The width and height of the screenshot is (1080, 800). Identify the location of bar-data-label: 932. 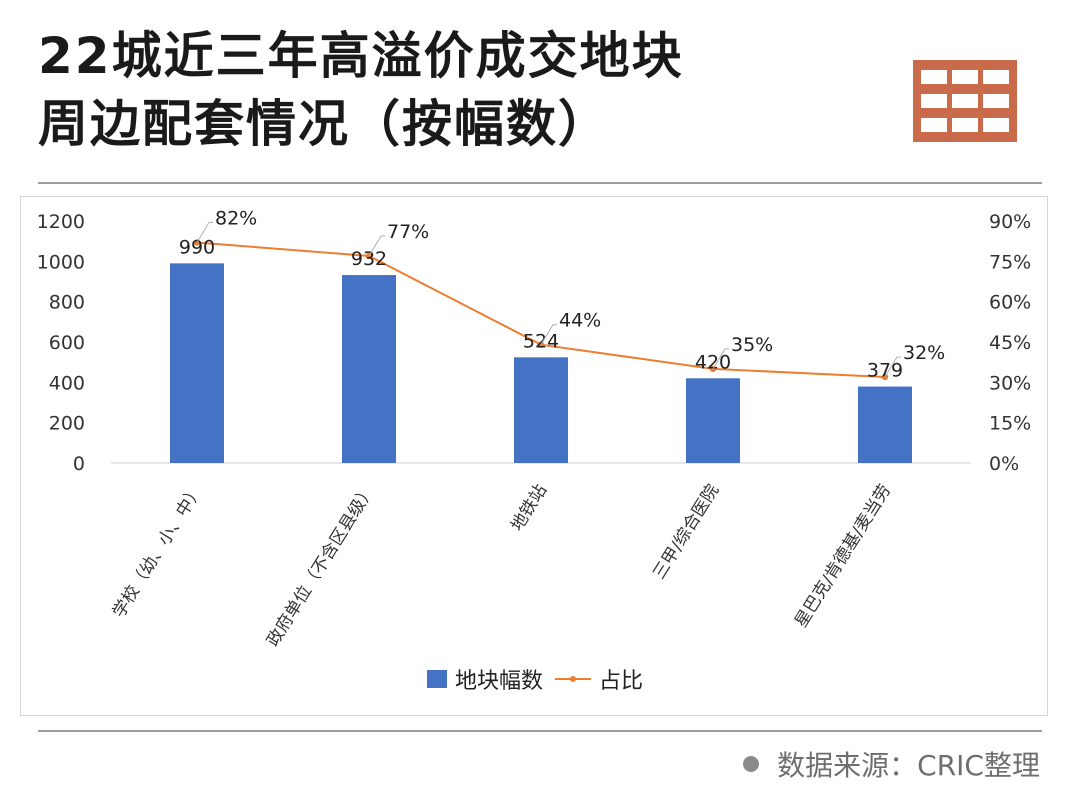
(369, 259).